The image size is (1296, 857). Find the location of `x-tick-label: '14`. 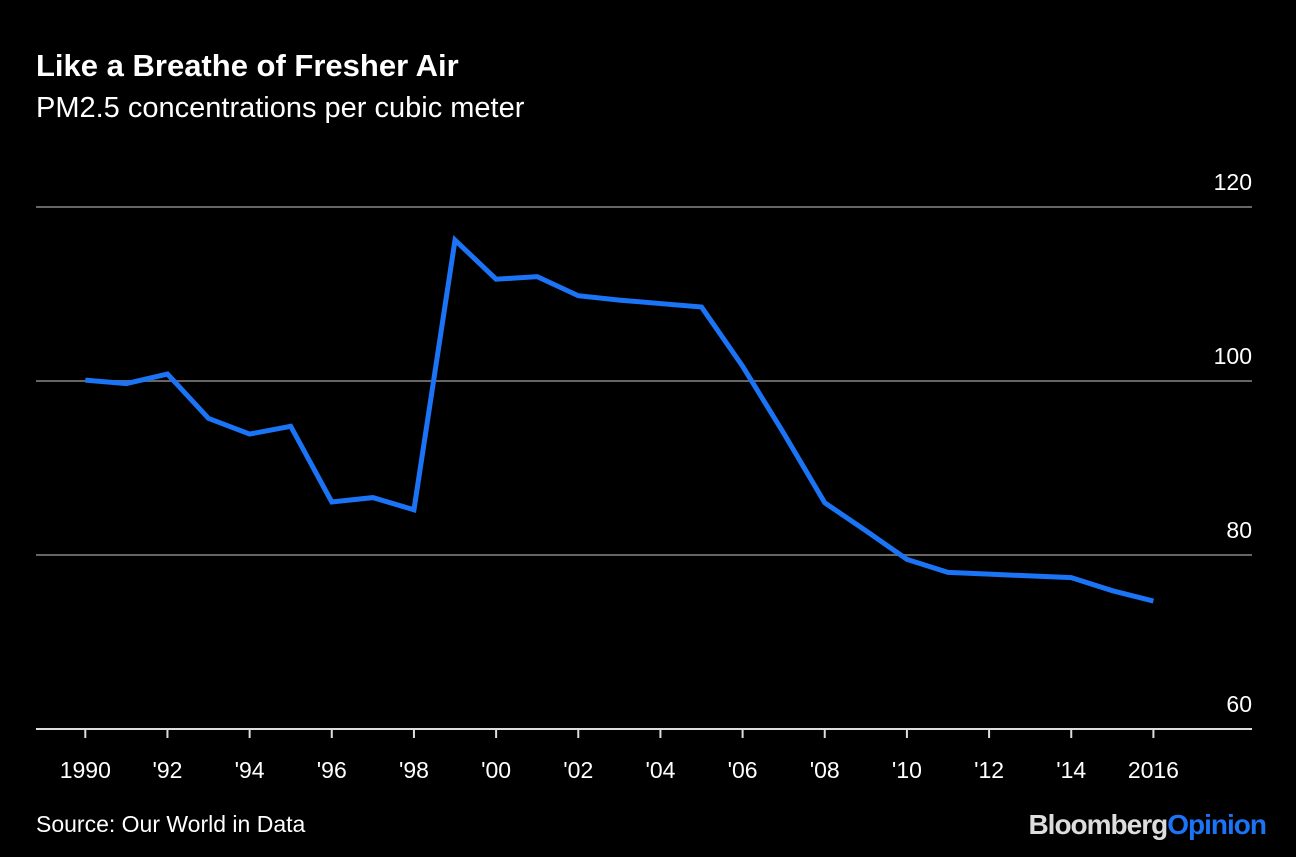

x-tick-label: '14 is located at coordinates (1071, 770).